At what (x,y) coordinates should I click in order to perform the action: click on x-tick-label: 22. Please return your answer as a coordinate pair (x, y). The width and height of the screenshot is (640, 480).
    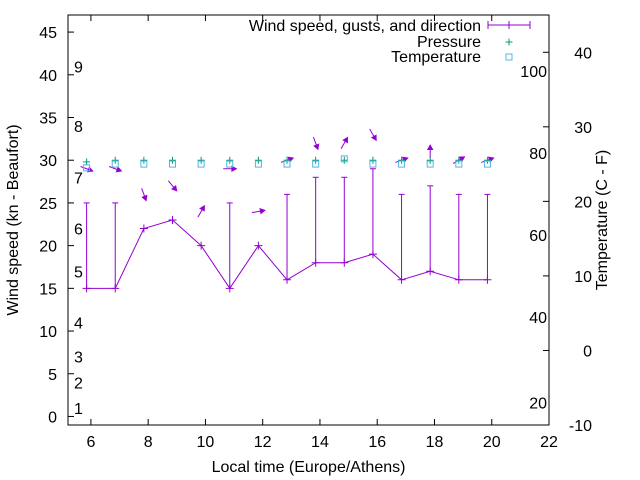
    Looking at the image, I should click on (549, 442).